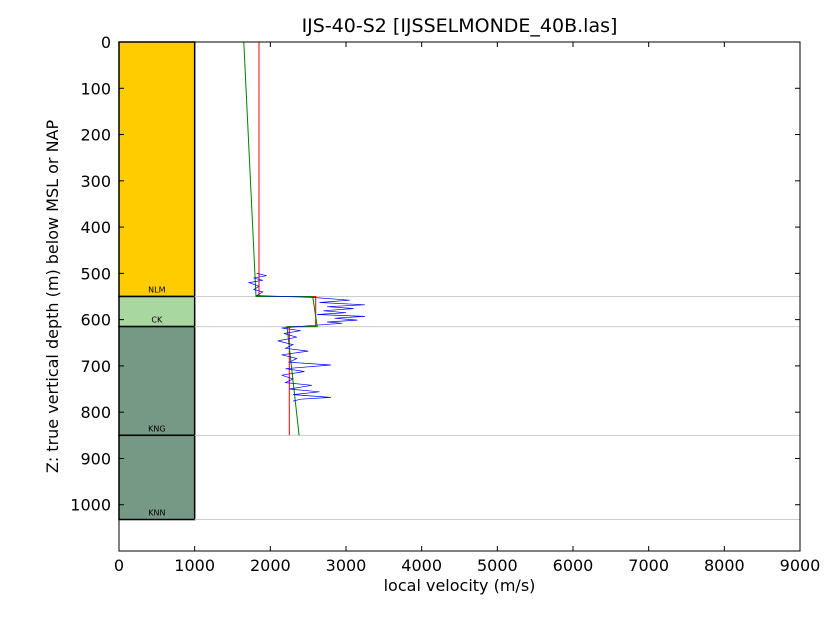 The image size is (840, 630). What do you see at coordinates (90, 505) in the screenshot?
I see `y-tick-label: 1000` at bounding box center [90, 505].